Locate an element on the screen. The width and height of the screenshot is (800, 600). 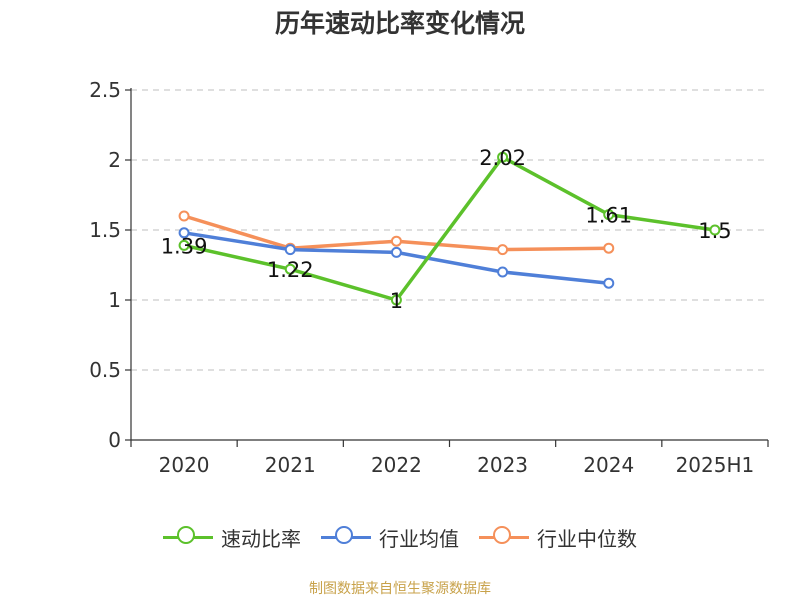
chart-title: 历年速动比率变化情况 is located at coordinates (399, 23).